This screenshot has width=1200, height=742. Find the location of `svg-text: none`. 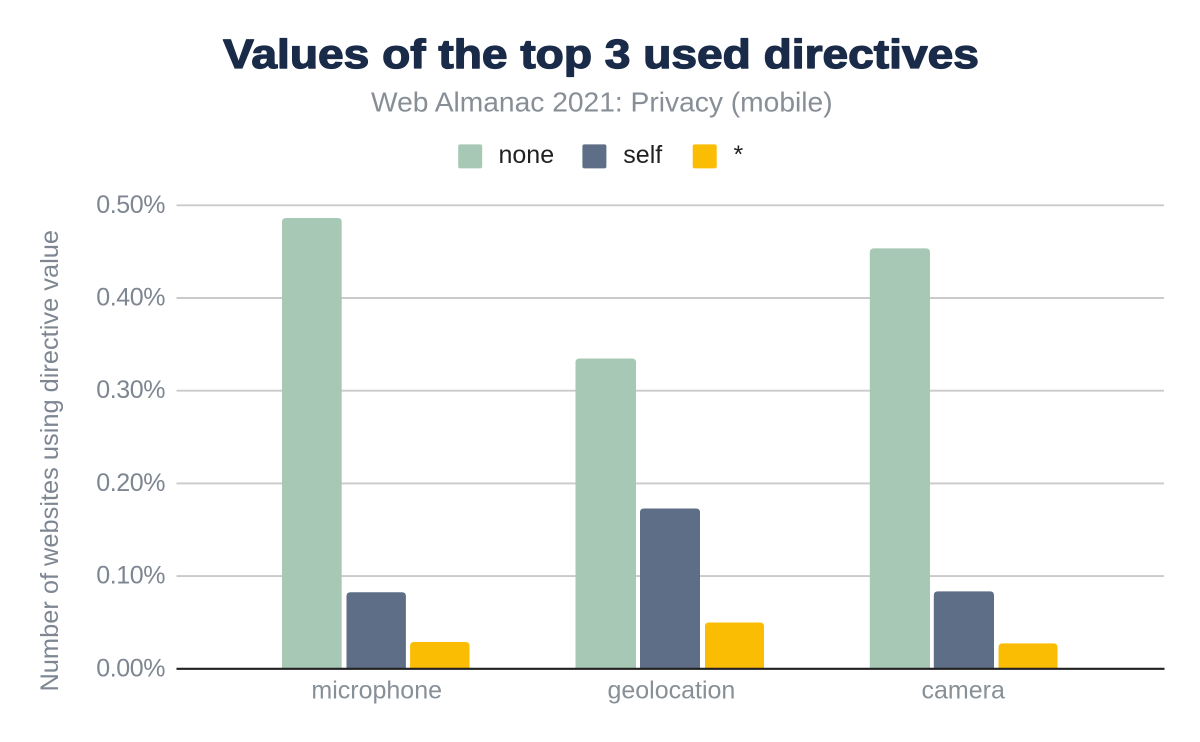

svg-text: none is located at coordinates (527, 155).